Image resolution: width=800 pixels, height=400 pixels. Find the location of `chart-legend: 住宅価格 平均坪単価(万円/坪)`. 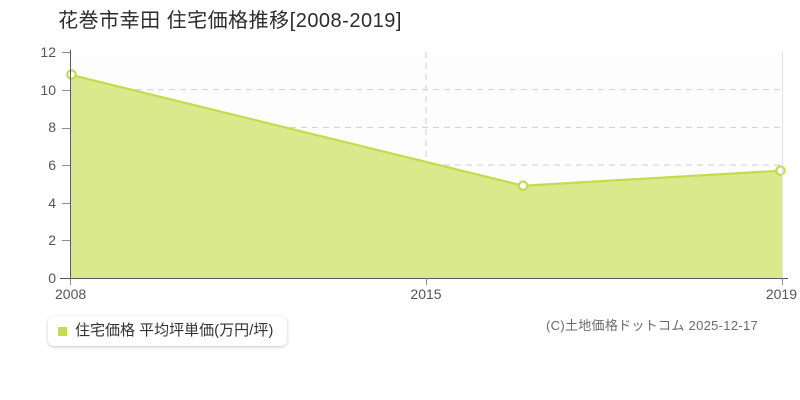

chart-legend: 住宅価格 平均坪単価(万円/坪) is located at coordinates (168, 331).